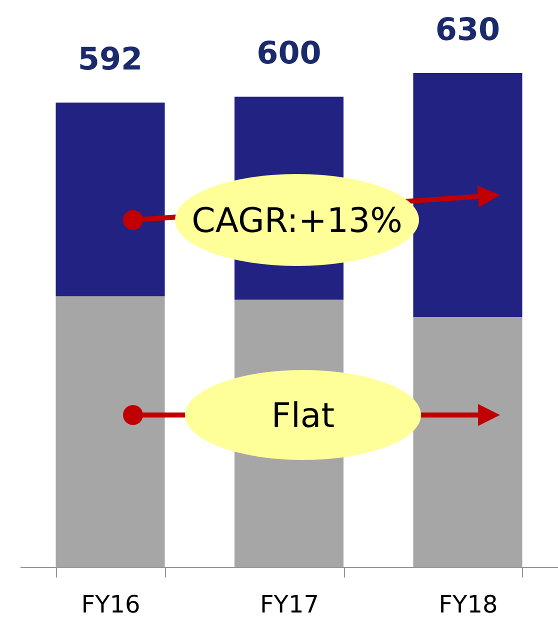 The height and width of the screenshot is (627, 558). Describe the element at coordinates (290, 604) in the screenshot. I see `x-tick-label: FY17` at that location.